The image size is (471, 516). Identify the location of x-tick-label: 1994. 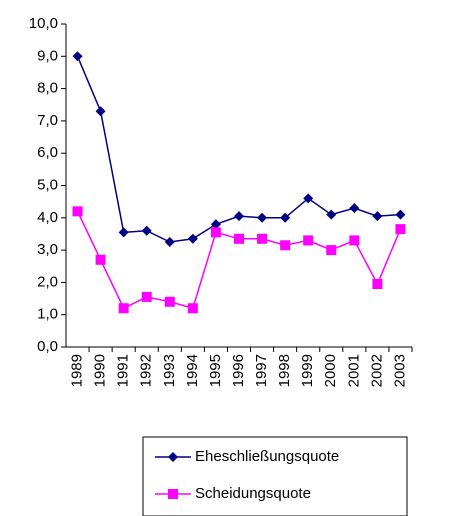
(192, 370).